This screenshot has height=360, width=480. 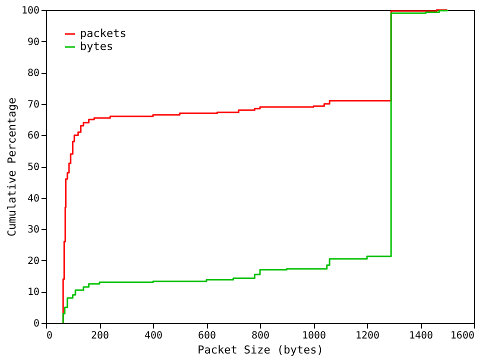 What do you see at coordinates (207, 336) in the screenshot?
I see `x-tick-label: 600` at bounding box center [207, 336].